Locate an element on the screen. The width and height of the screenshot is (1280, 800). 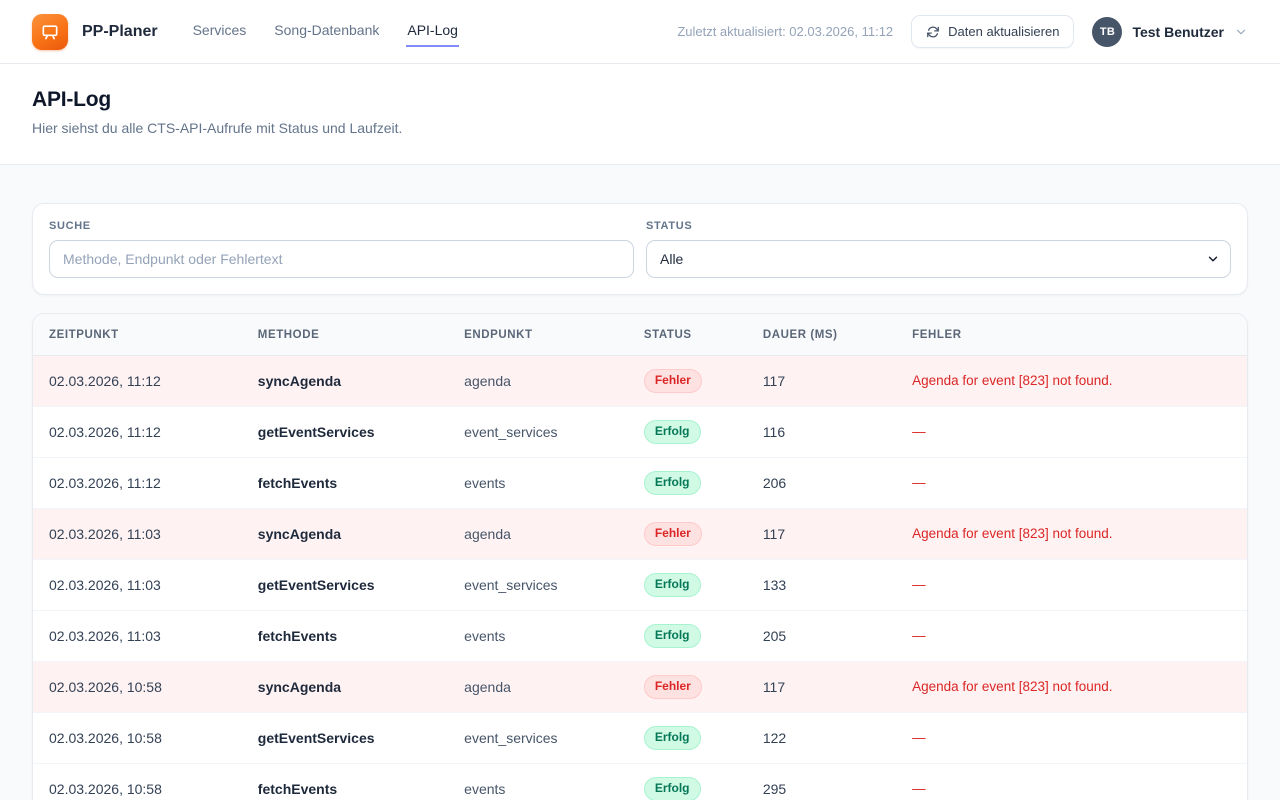
cell-dauer: 295 is located at coordinates (821, 781).